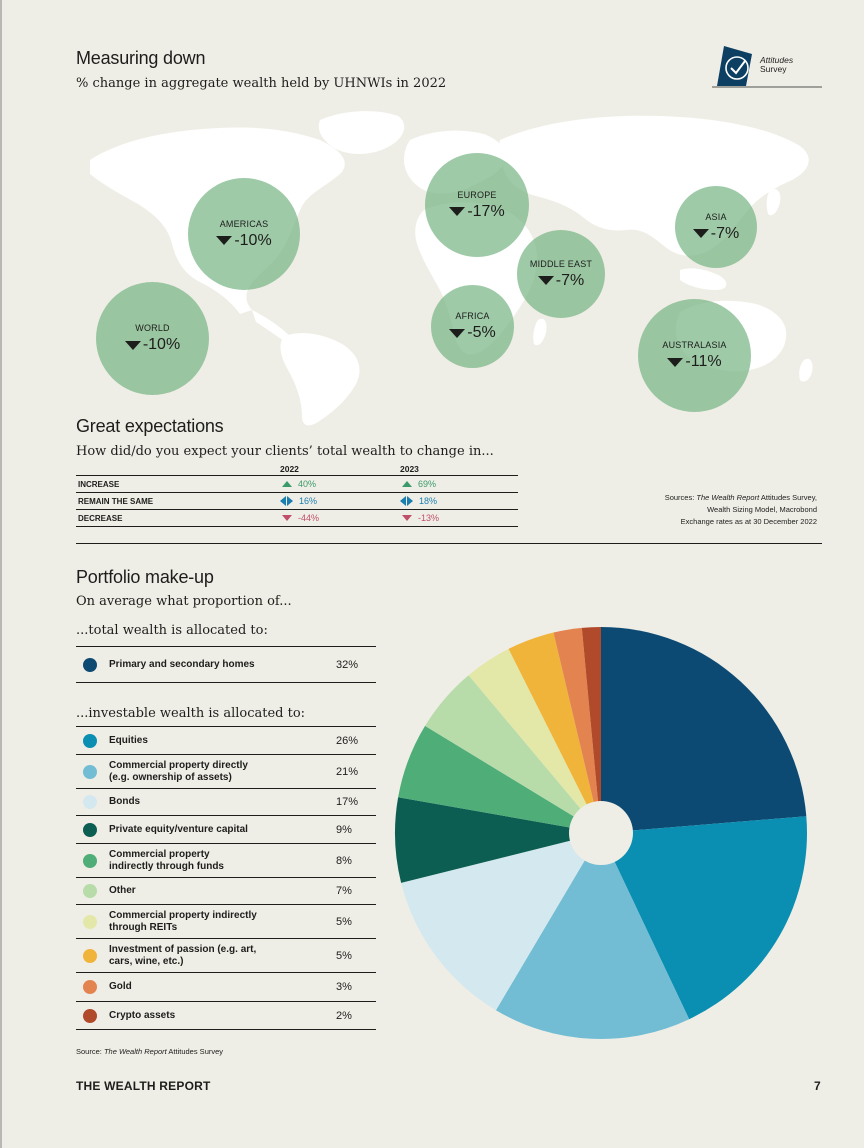 Image resolution: width=864 pixels, height=1148 pixels. I want to click on region-name: AMERICAS, so click(244, 223).